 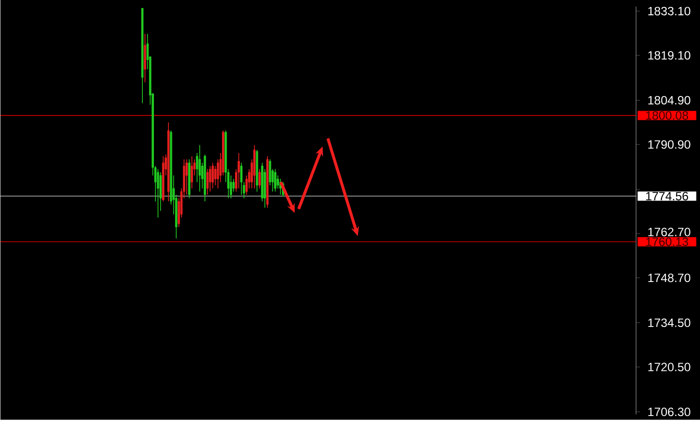 I want to click on ref-line-label: 1760.13, so click(x=667, y=242).